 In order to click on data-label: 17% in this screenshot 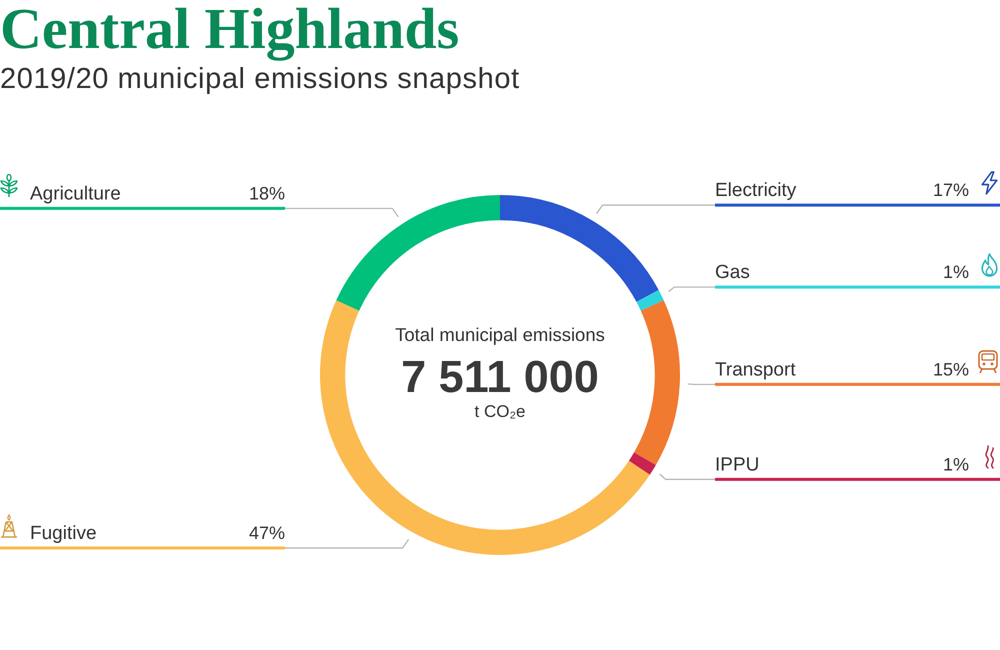, I will do `click(950, 190)`.